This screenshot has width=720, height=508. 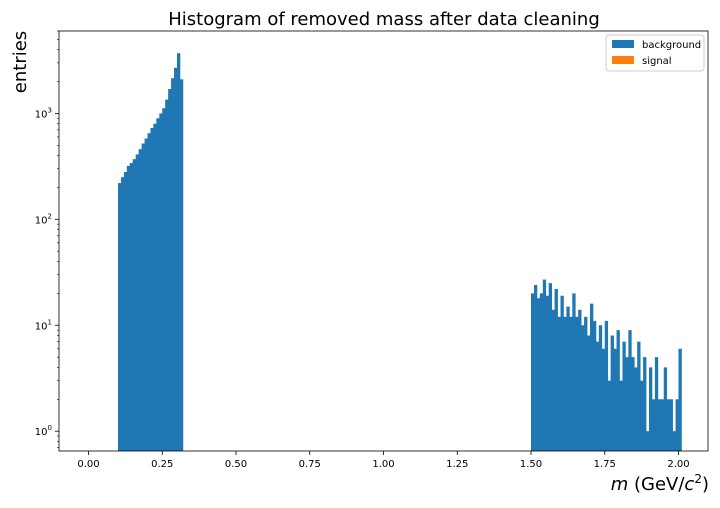 What do you see at coordinates (623, 44) in the screenshot?
I see `legend-background-swatch` at bounding box center [623, 44].